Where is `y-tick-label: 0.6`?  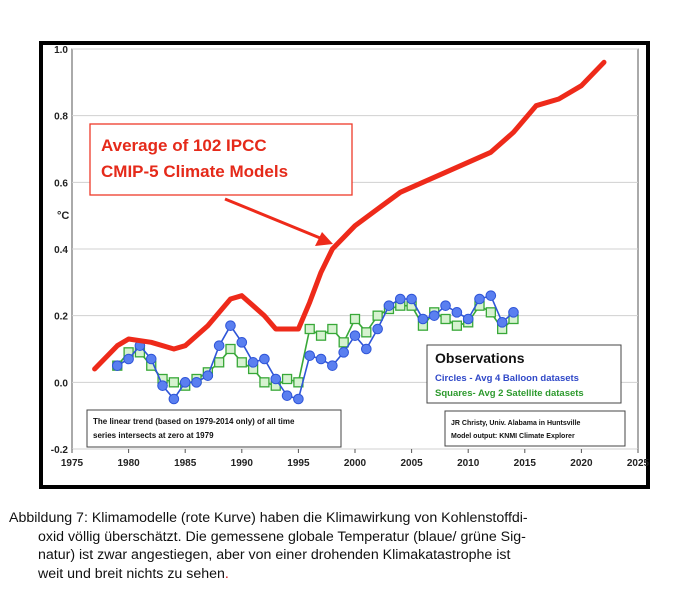
y-tick-label: 0.6 is located at coordinates (61, 183).